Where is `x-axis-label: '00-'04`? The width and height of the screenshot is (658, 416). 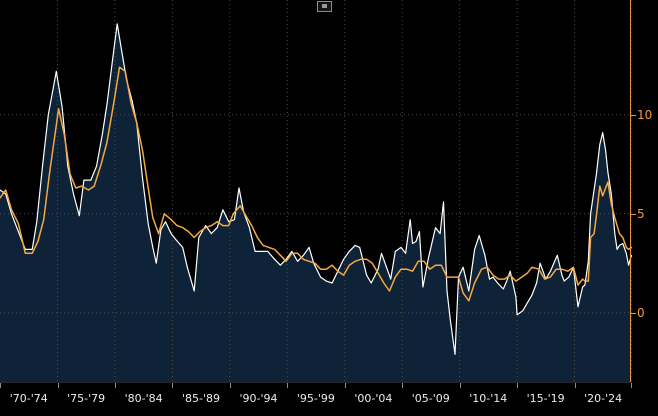 x-axis-label: '00-'04 is located at coordinates (373, 398).